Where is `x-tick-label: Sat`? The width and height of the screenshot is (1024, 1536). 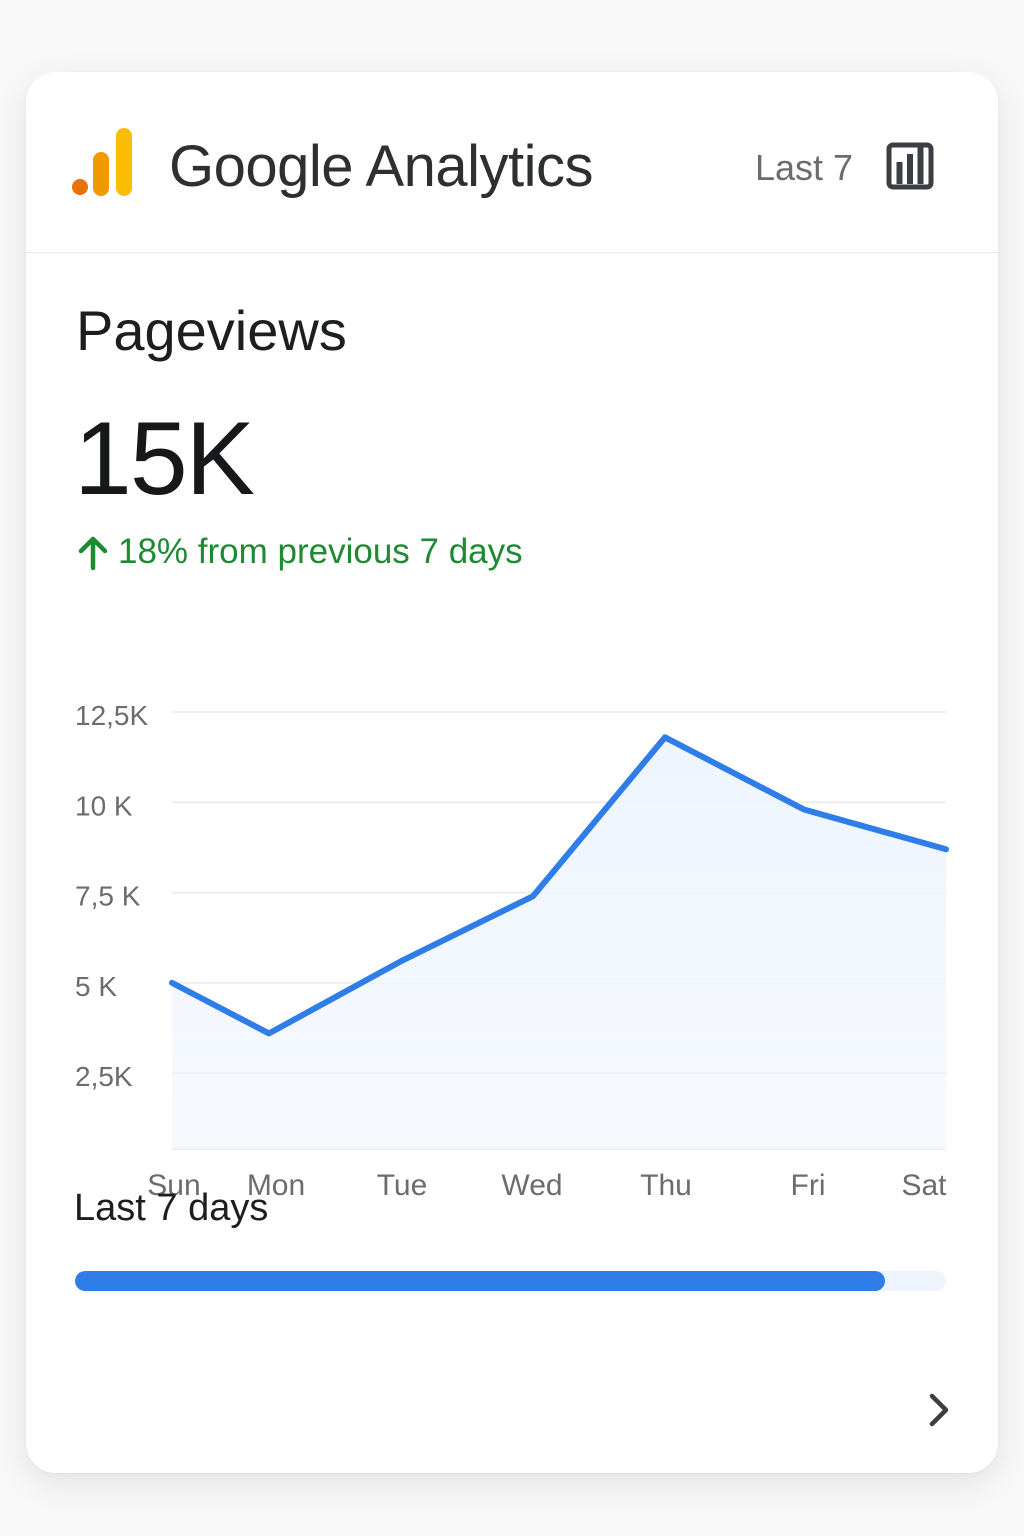
x-tick-label: Sat is located at coordinates (924, 1185).